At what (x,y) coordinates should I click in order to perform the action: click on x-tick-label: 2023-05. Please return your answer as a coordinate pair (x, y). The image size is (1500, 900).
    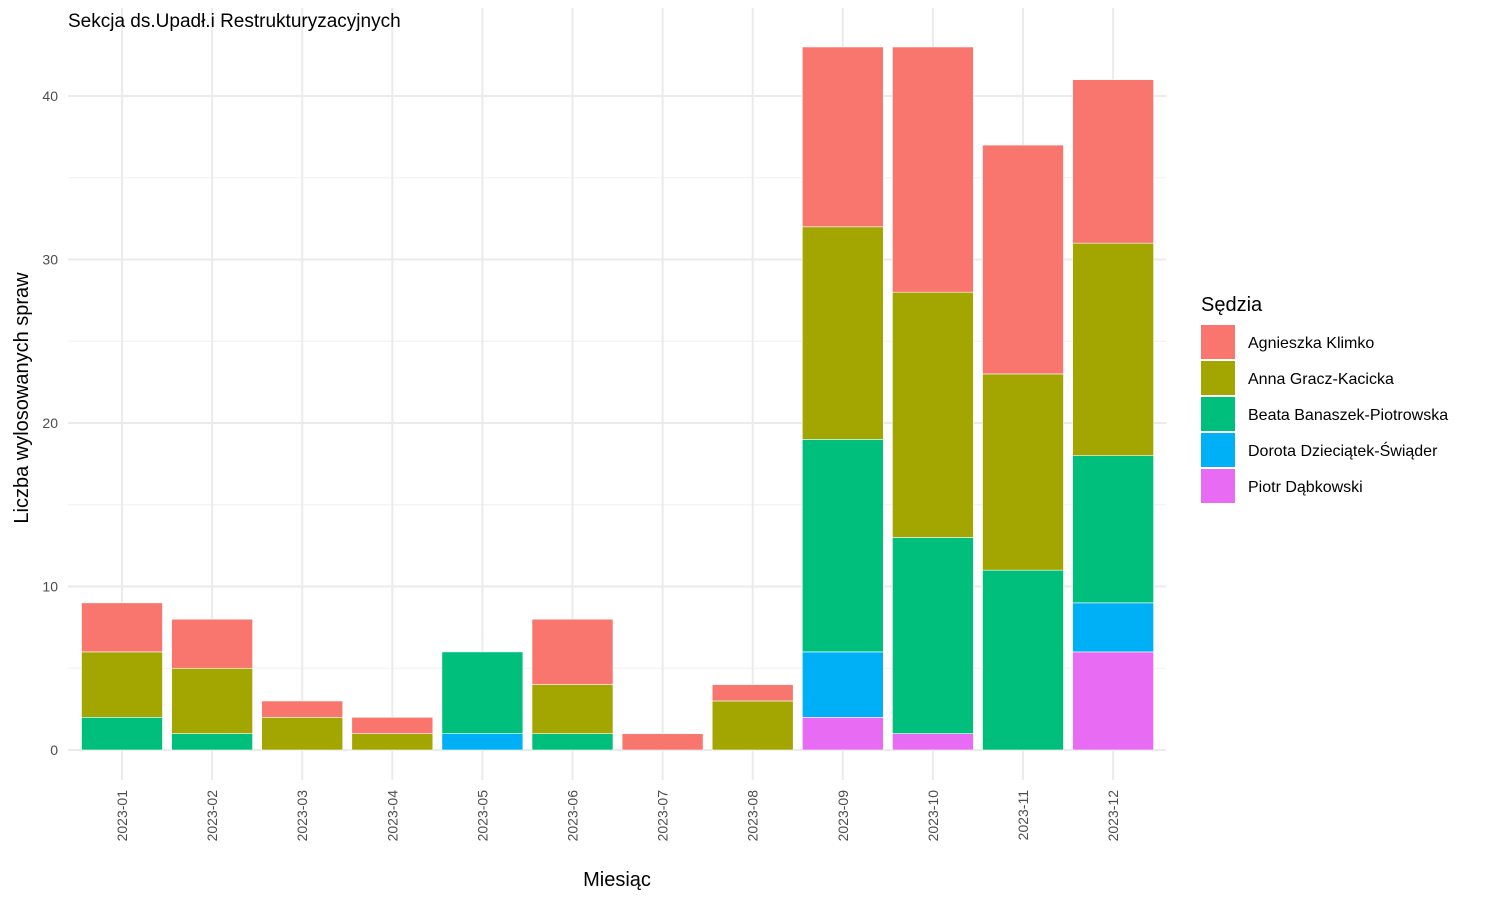
    Looking at the image, I should click on (482, 816).